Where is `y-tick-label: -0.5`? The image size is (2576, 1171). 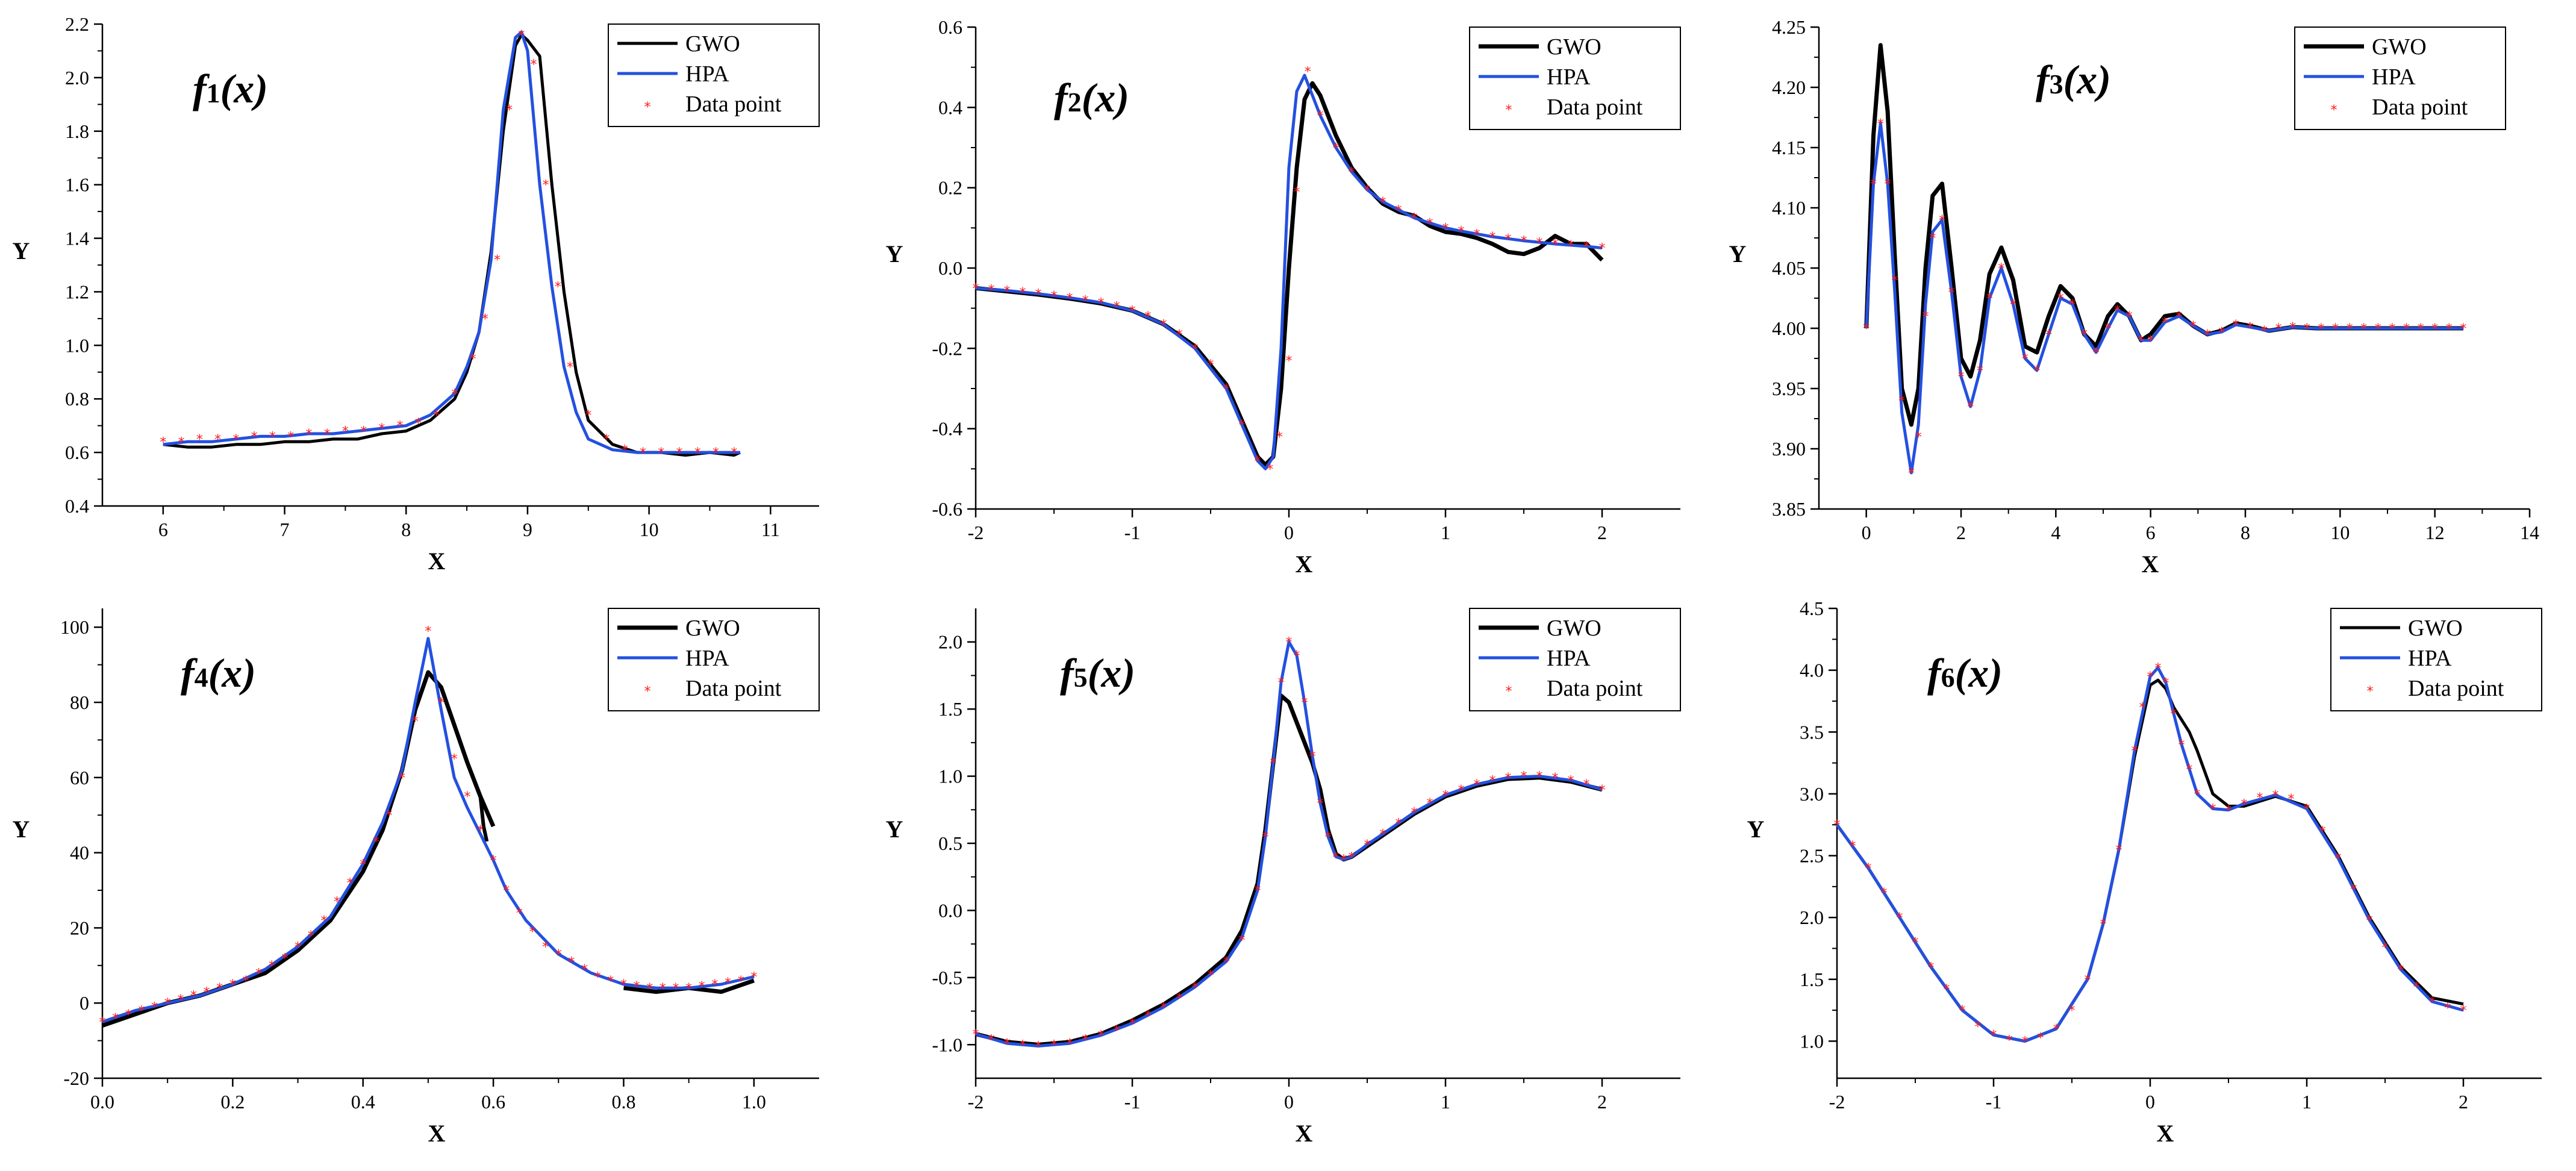 y-tick-label: -0.5 is located at coordinates (947, 978).